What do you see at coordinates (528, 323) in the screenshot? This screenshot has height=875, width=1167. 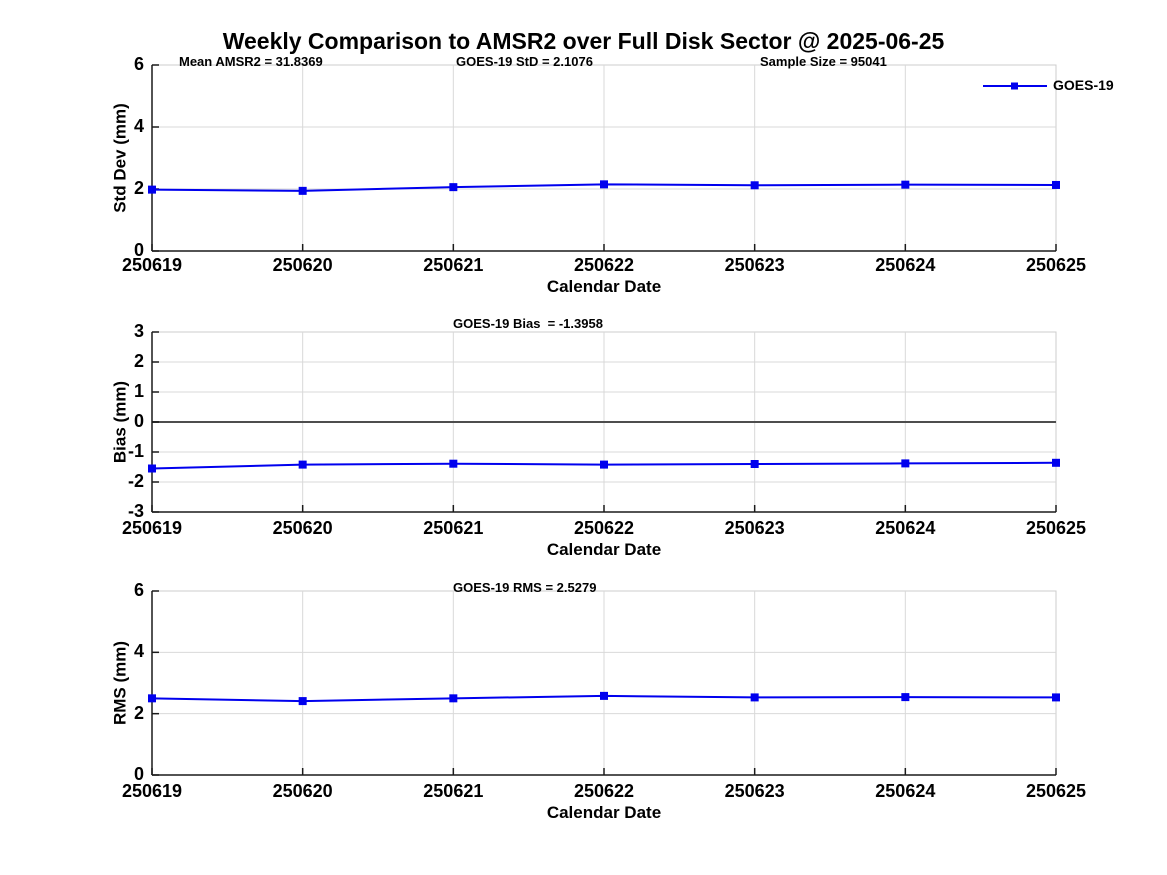 I see `plot-annotation: GOES-19 Bias = -1.3958` at bounding box center [528, 323].